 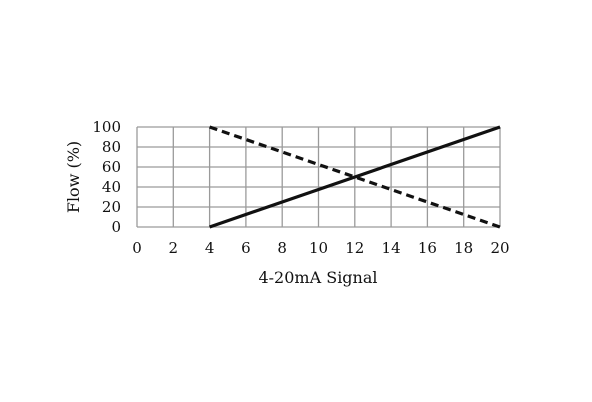 I want to click on x-tick-label: 0, so click(x=137, y=248).